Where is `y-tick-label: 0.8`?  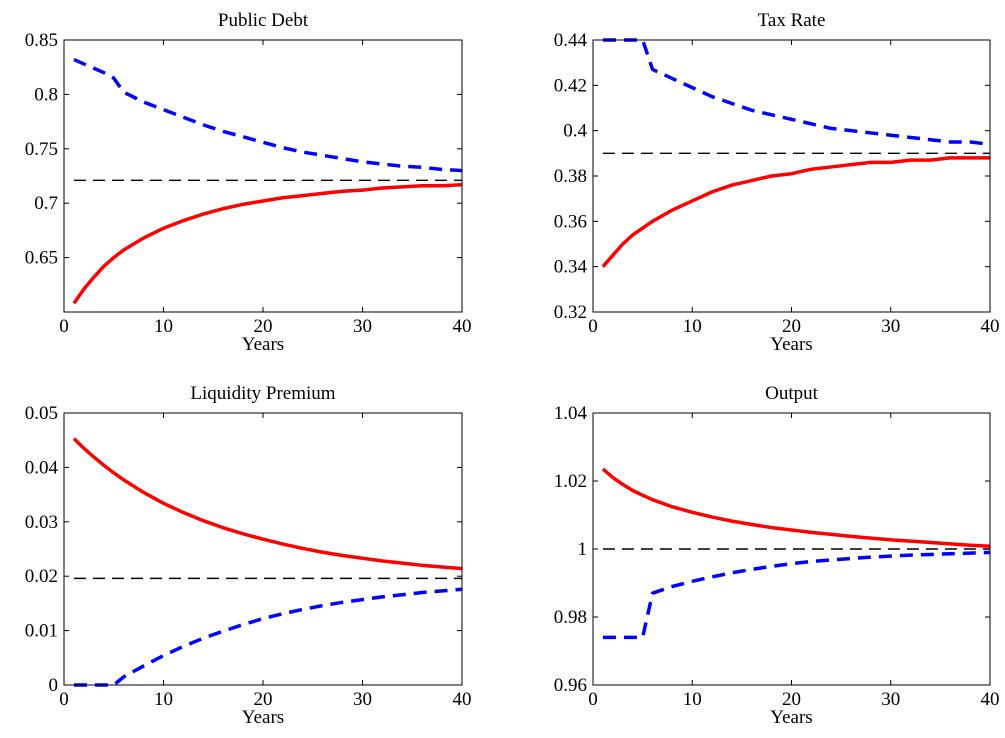 y-tick-label: 0.8 is located at coordinates (46, 94).